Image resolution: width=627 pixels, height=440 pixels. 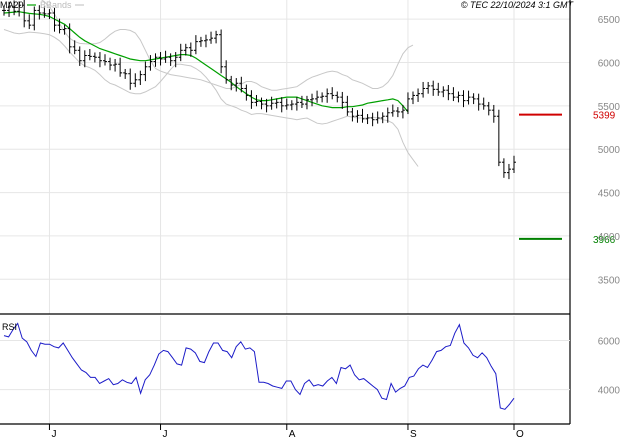 What do you see at coordinates (518, 5) in the screenshot?
I see `copyright-label: © TEC 22/10/2024 3:1 GMT` at bounding box center [518, 5].